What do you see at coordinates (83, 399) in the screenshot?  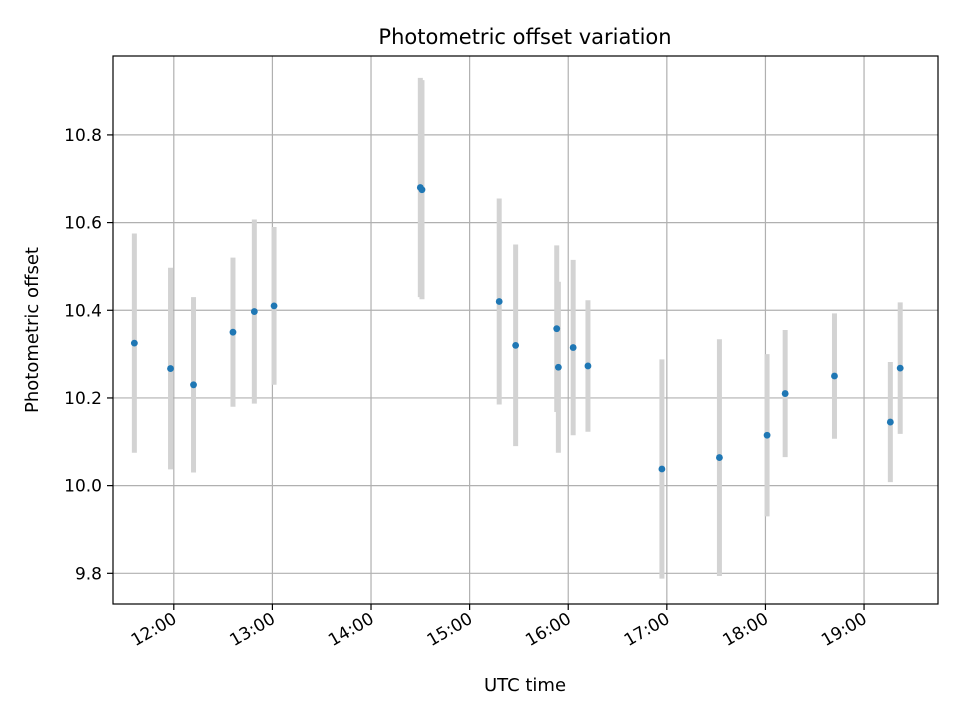 I see `y-tick-label: 10.2` at bounding box center [83, 399].